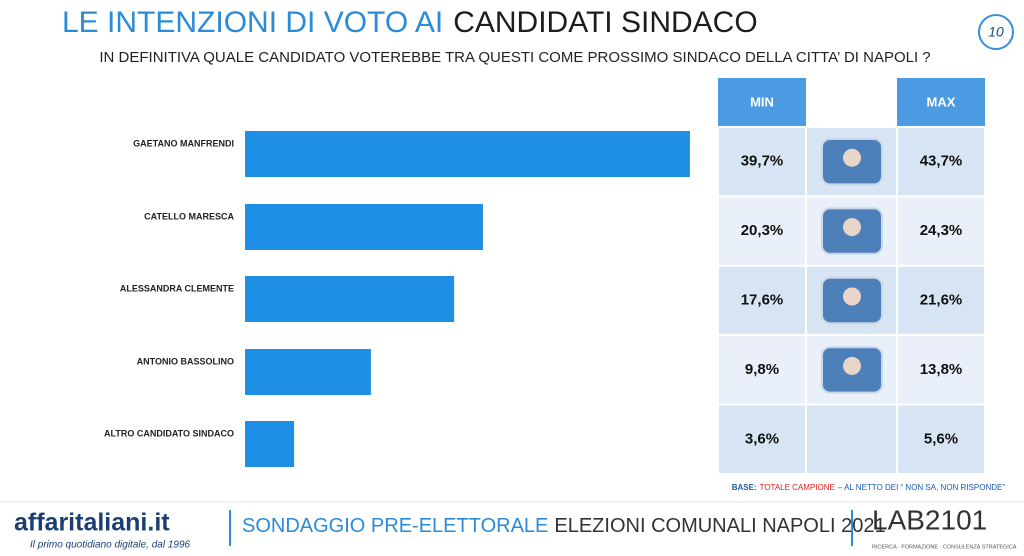  Describe the element at coordinates (941, 299) in the screenshot. I see `max-value: 21,6%` at that location.